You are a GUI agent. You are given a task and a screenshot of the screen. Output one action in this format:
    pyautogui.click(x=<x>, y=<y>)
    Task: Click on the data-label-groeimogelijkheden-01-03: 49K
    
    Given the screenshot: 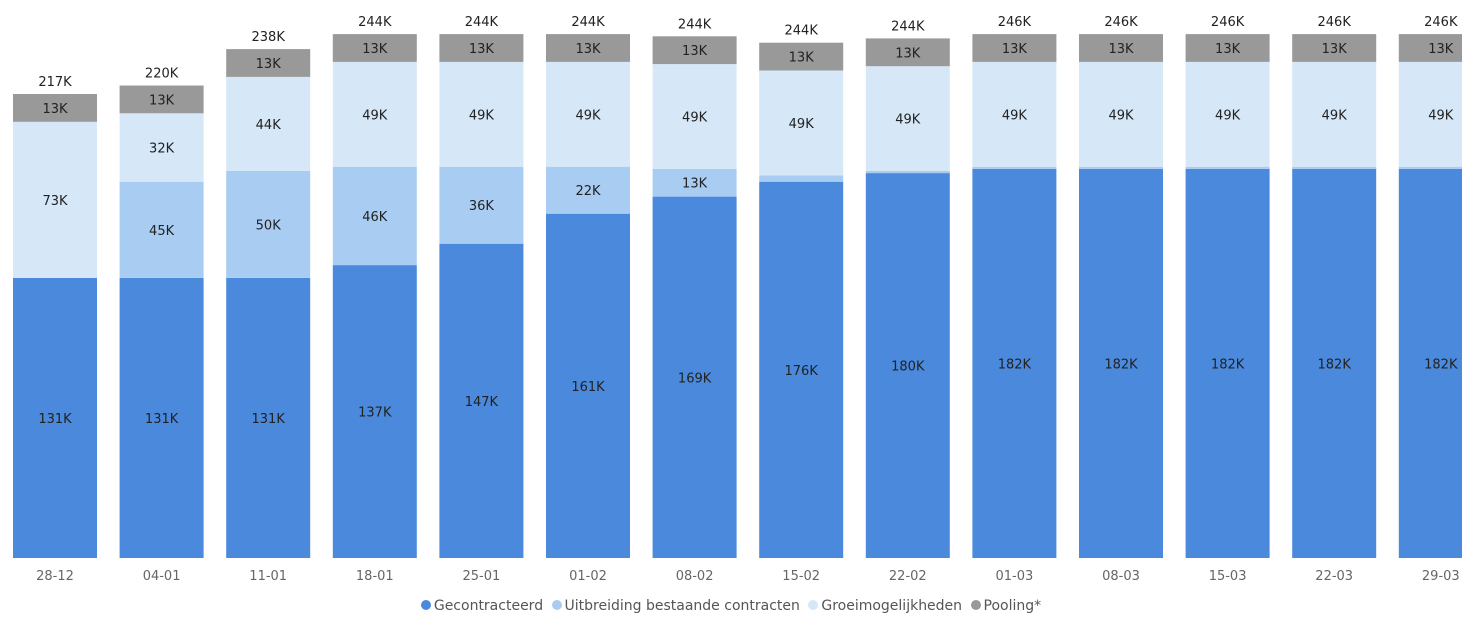 What is the action you would take?
    pyautogui.click(x=1015, y=115)
    